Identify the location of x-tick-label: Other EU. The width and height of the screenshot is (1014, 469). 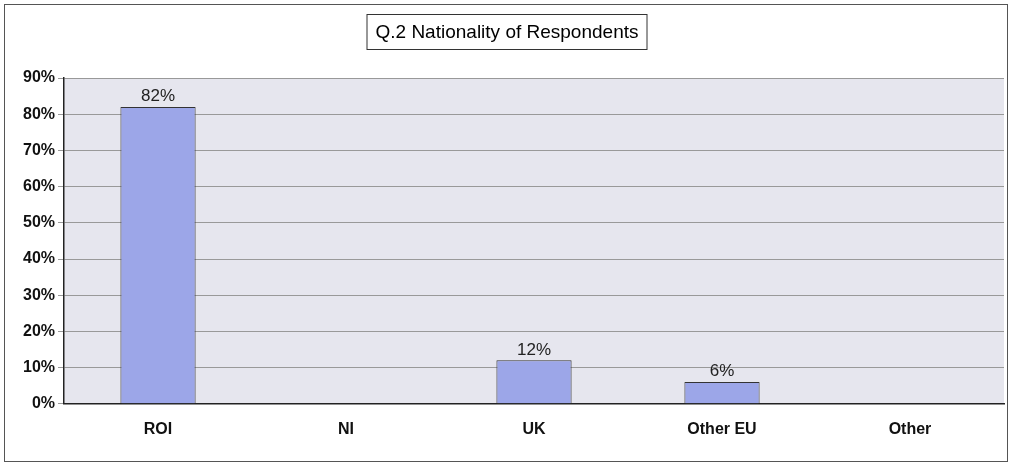
(722, 428).